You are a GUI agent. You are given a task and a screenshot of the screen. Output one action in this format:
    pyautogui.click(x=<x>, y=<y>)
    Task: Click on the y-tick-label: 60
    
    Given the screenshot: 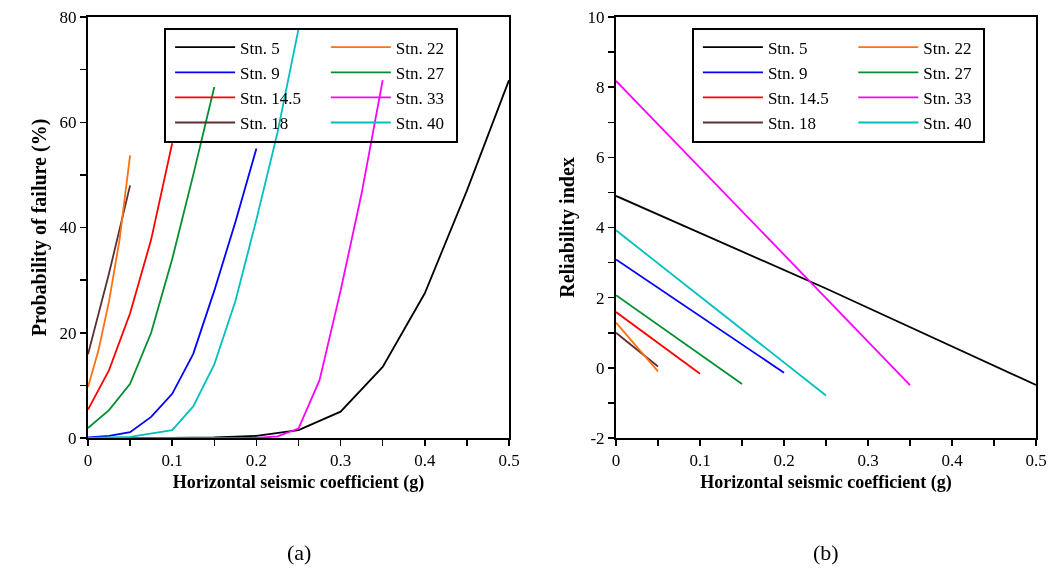 What is the action you would take?
    pyautogui.click(x=68, y=123)
    